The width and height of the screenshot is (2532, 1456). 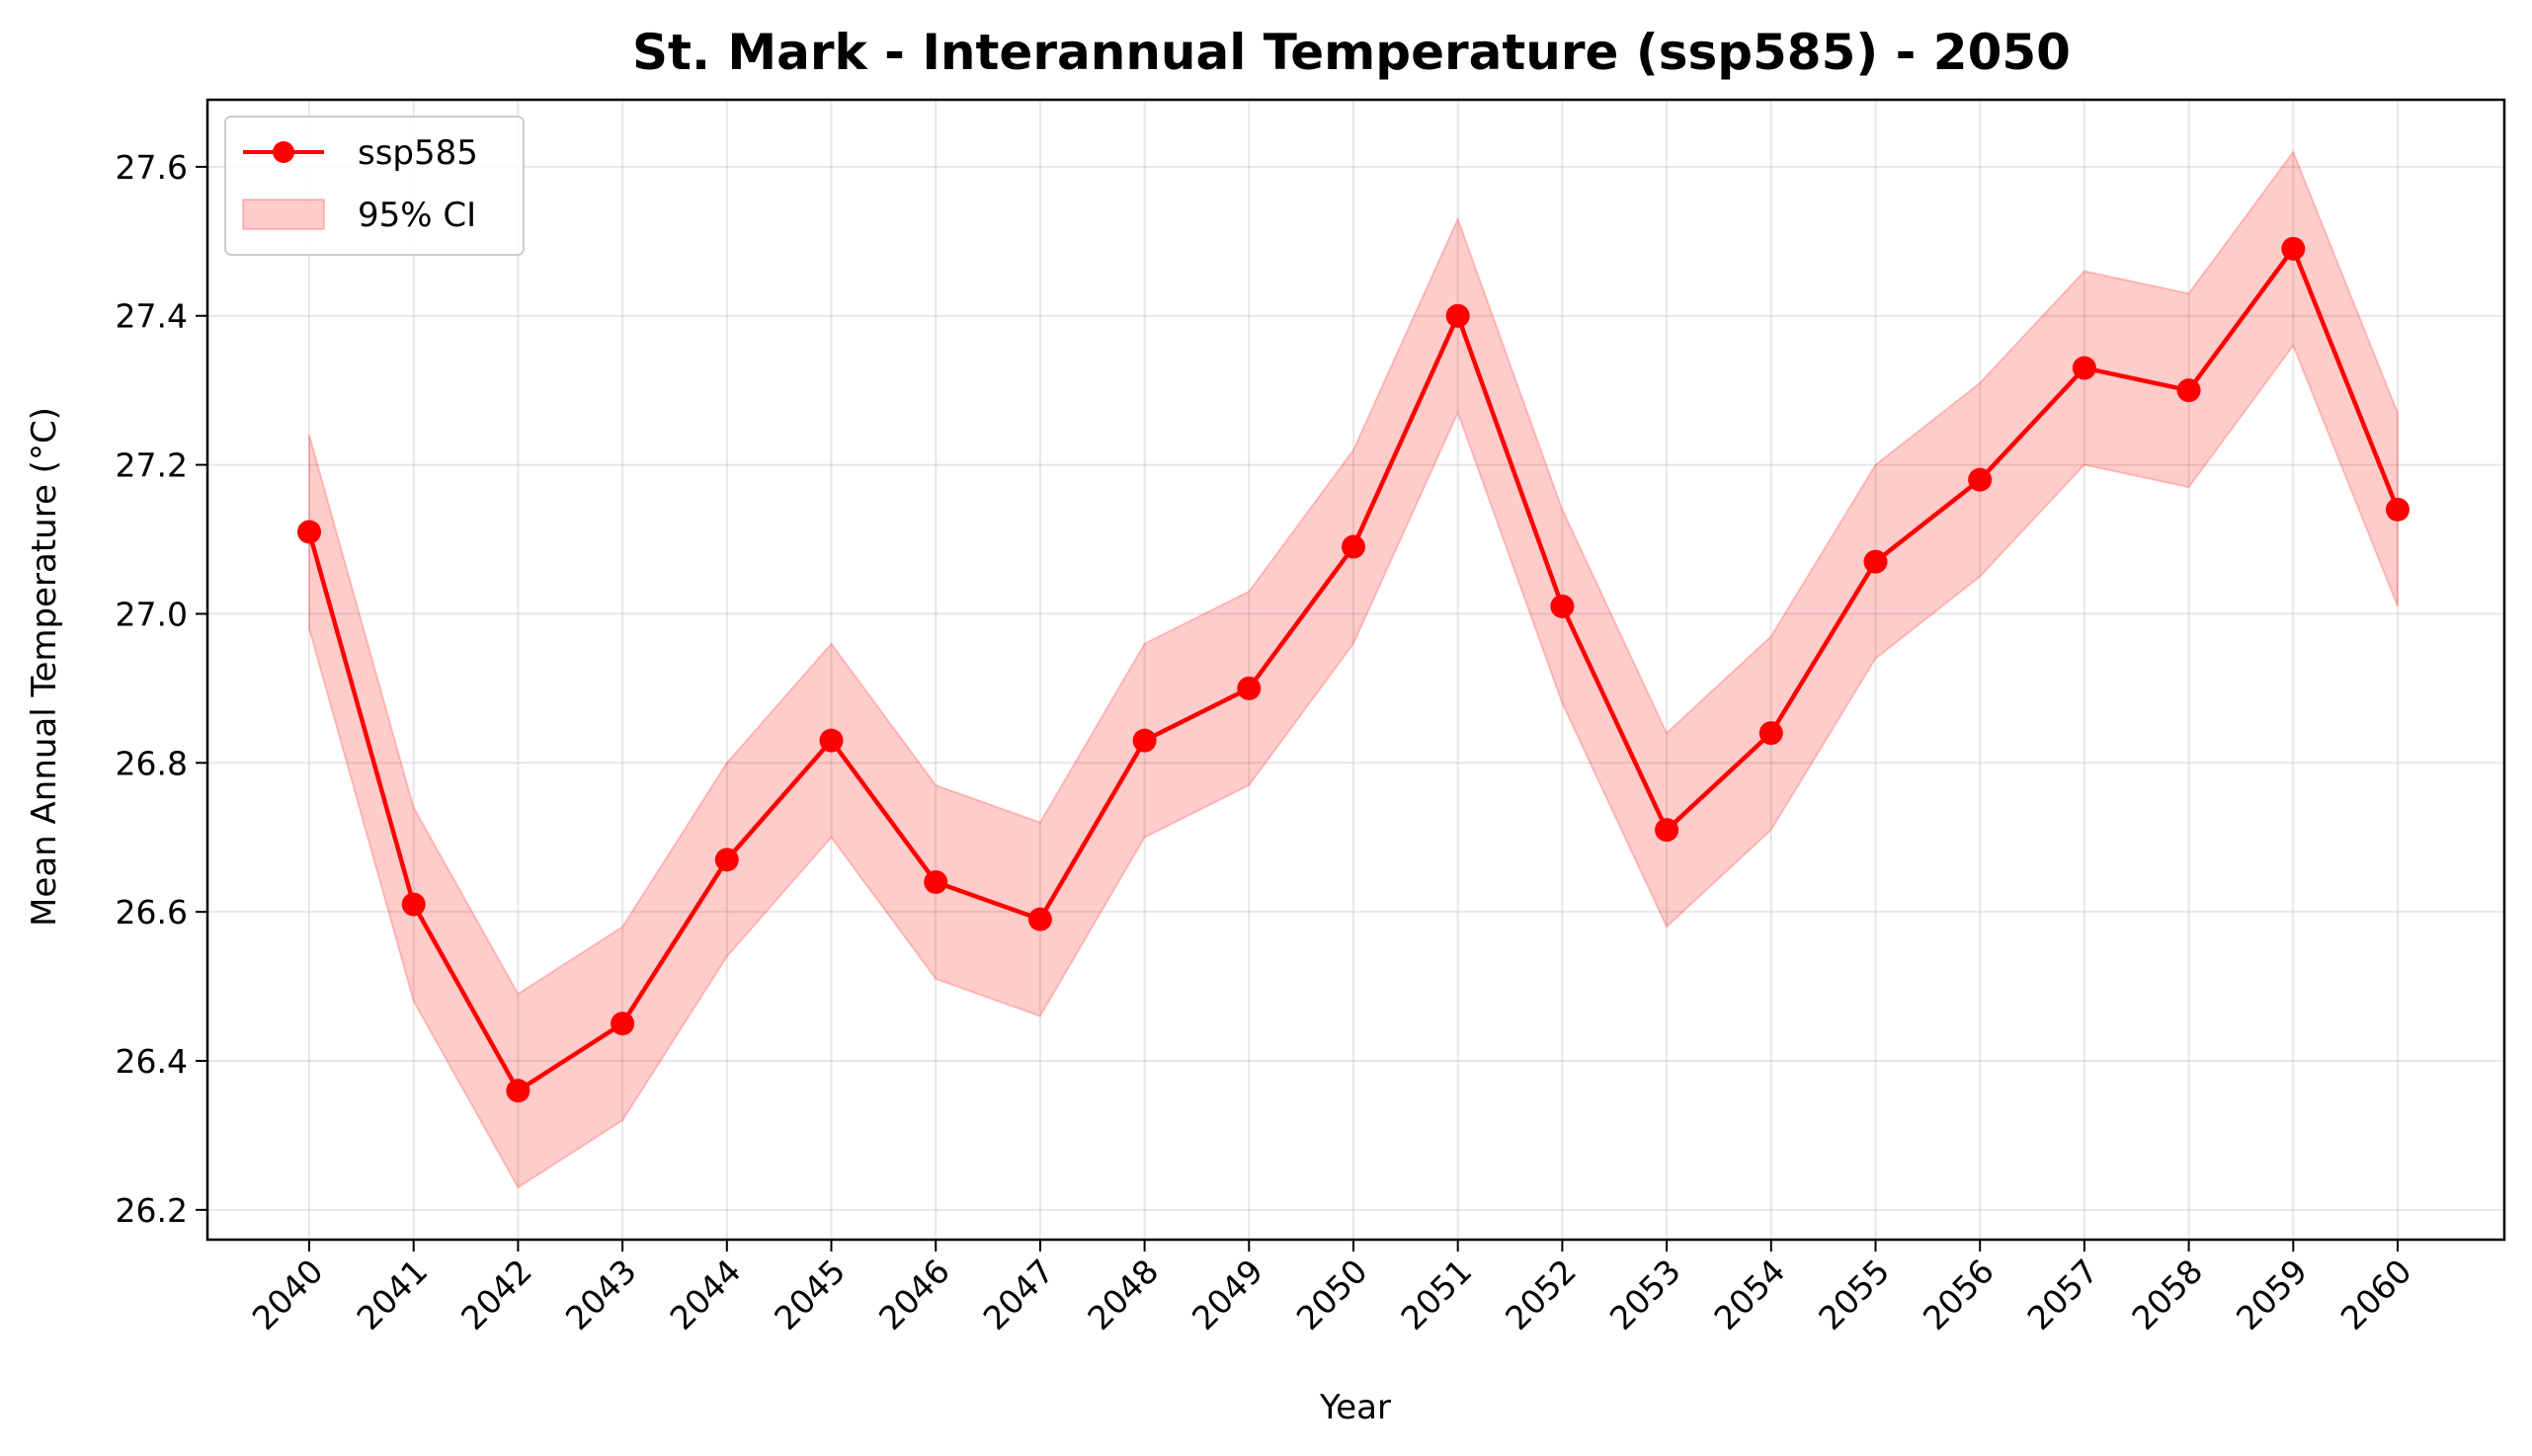 What do you see at coordinates (152, 1210) in the screenshot?
I see `y-tick-label: 26.2` at bounding box center [152, 1210].